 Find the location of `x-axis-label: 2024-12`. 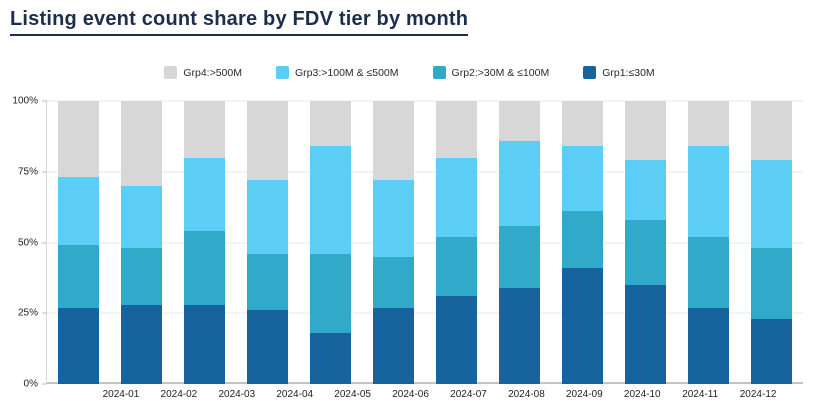

x-axis-label: 2024-12 is located at coordinates (758, 394).